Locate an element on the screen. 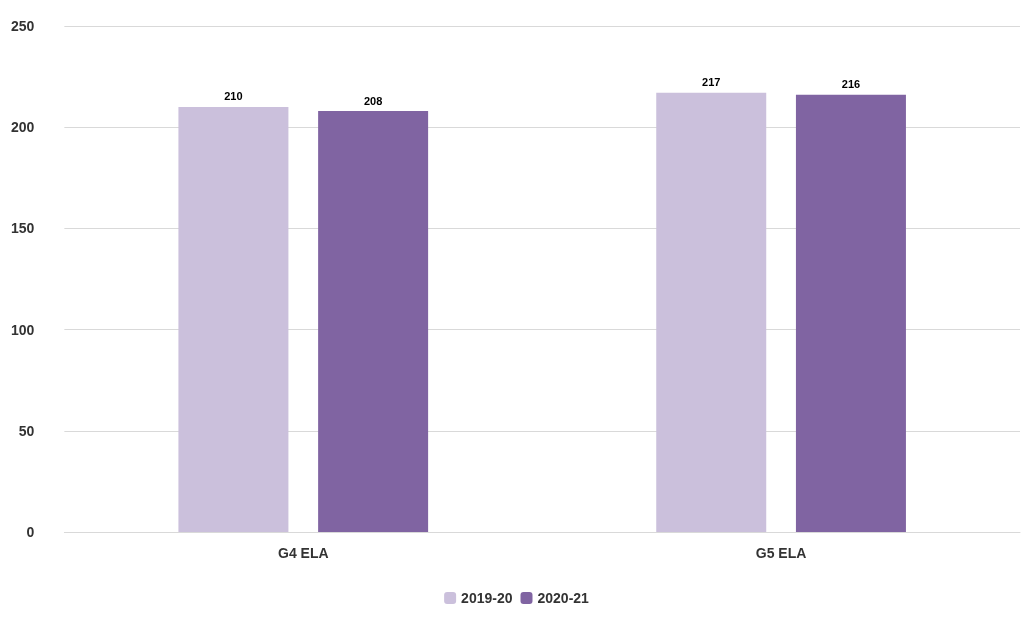 The image size is (1033, 618). legend-label: 2020-21 is located at coordinates (563, 598).